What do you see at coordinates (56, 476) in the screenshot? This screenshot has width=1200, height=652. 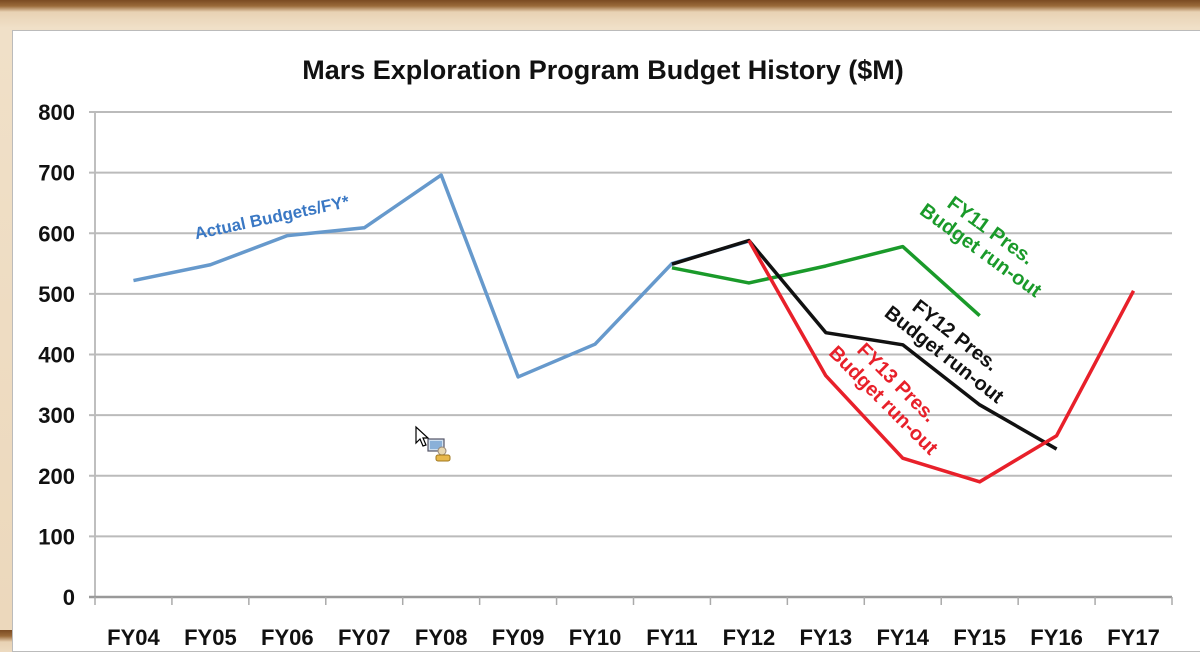 I see `y-tick-label: 200` at bounding box center [56, 476].